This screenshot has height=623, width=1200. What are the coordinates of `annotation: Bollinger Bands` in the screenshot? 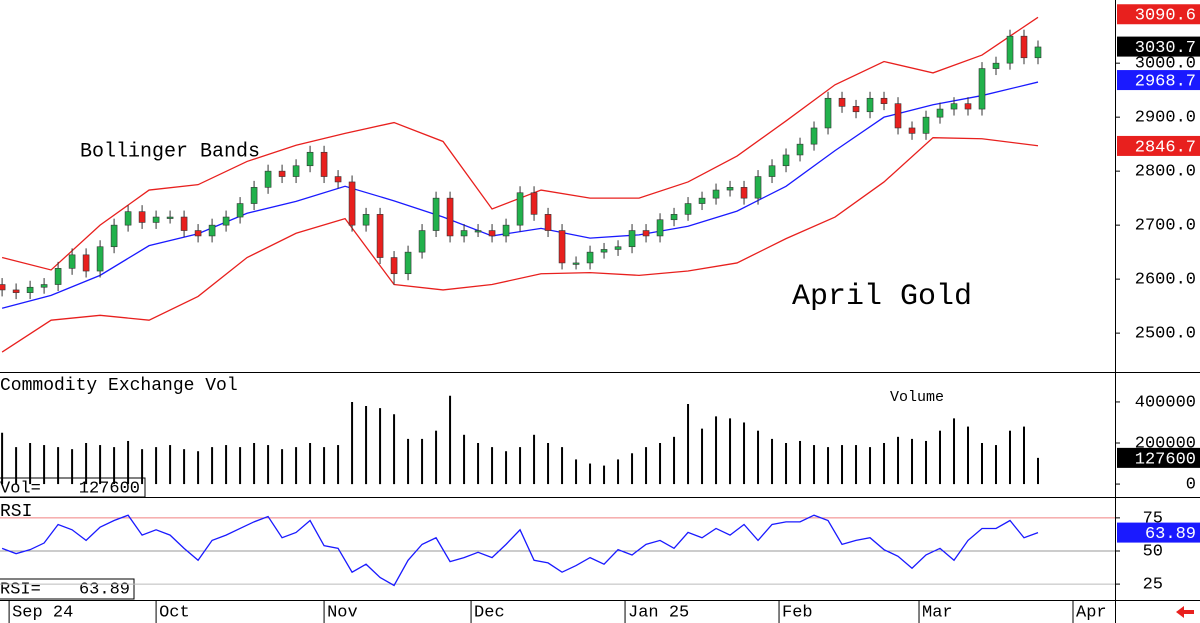 It's located at (170, 151).